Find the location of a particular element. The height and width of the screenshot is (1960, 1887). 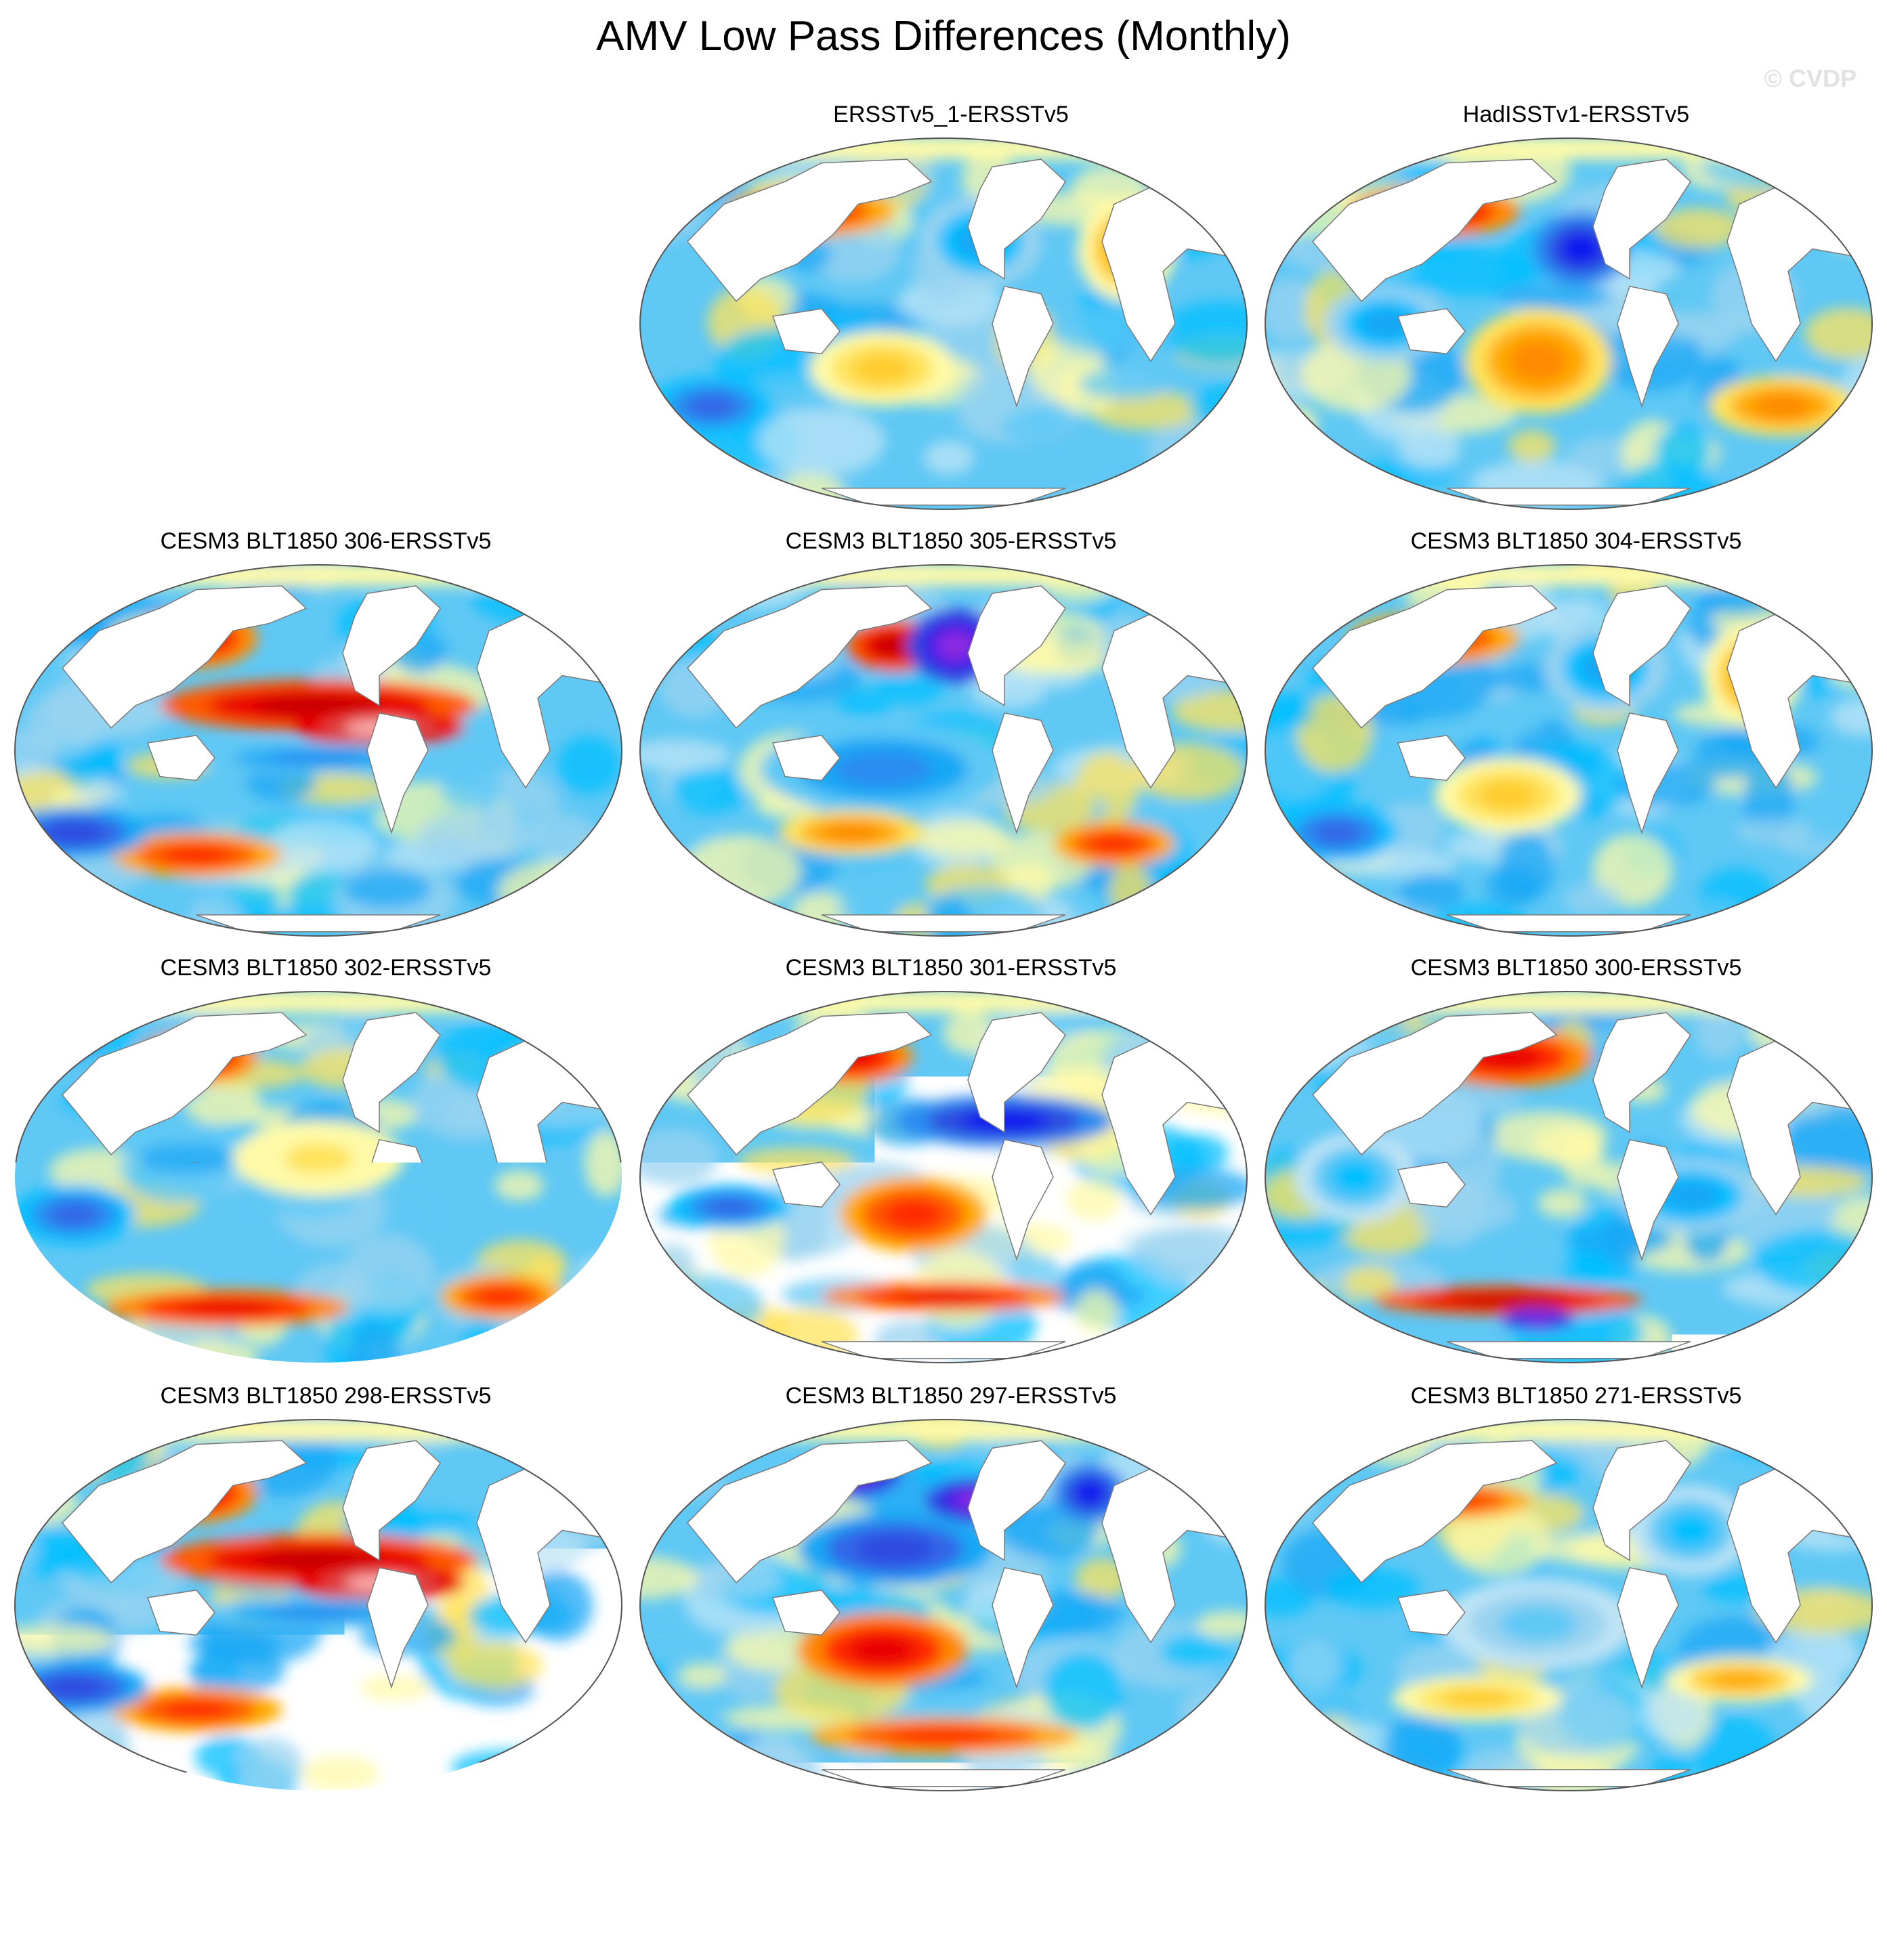

panel-title: CESM3 BLT1850 297-ERSSTv5 is located at coordinates (951, 1396).